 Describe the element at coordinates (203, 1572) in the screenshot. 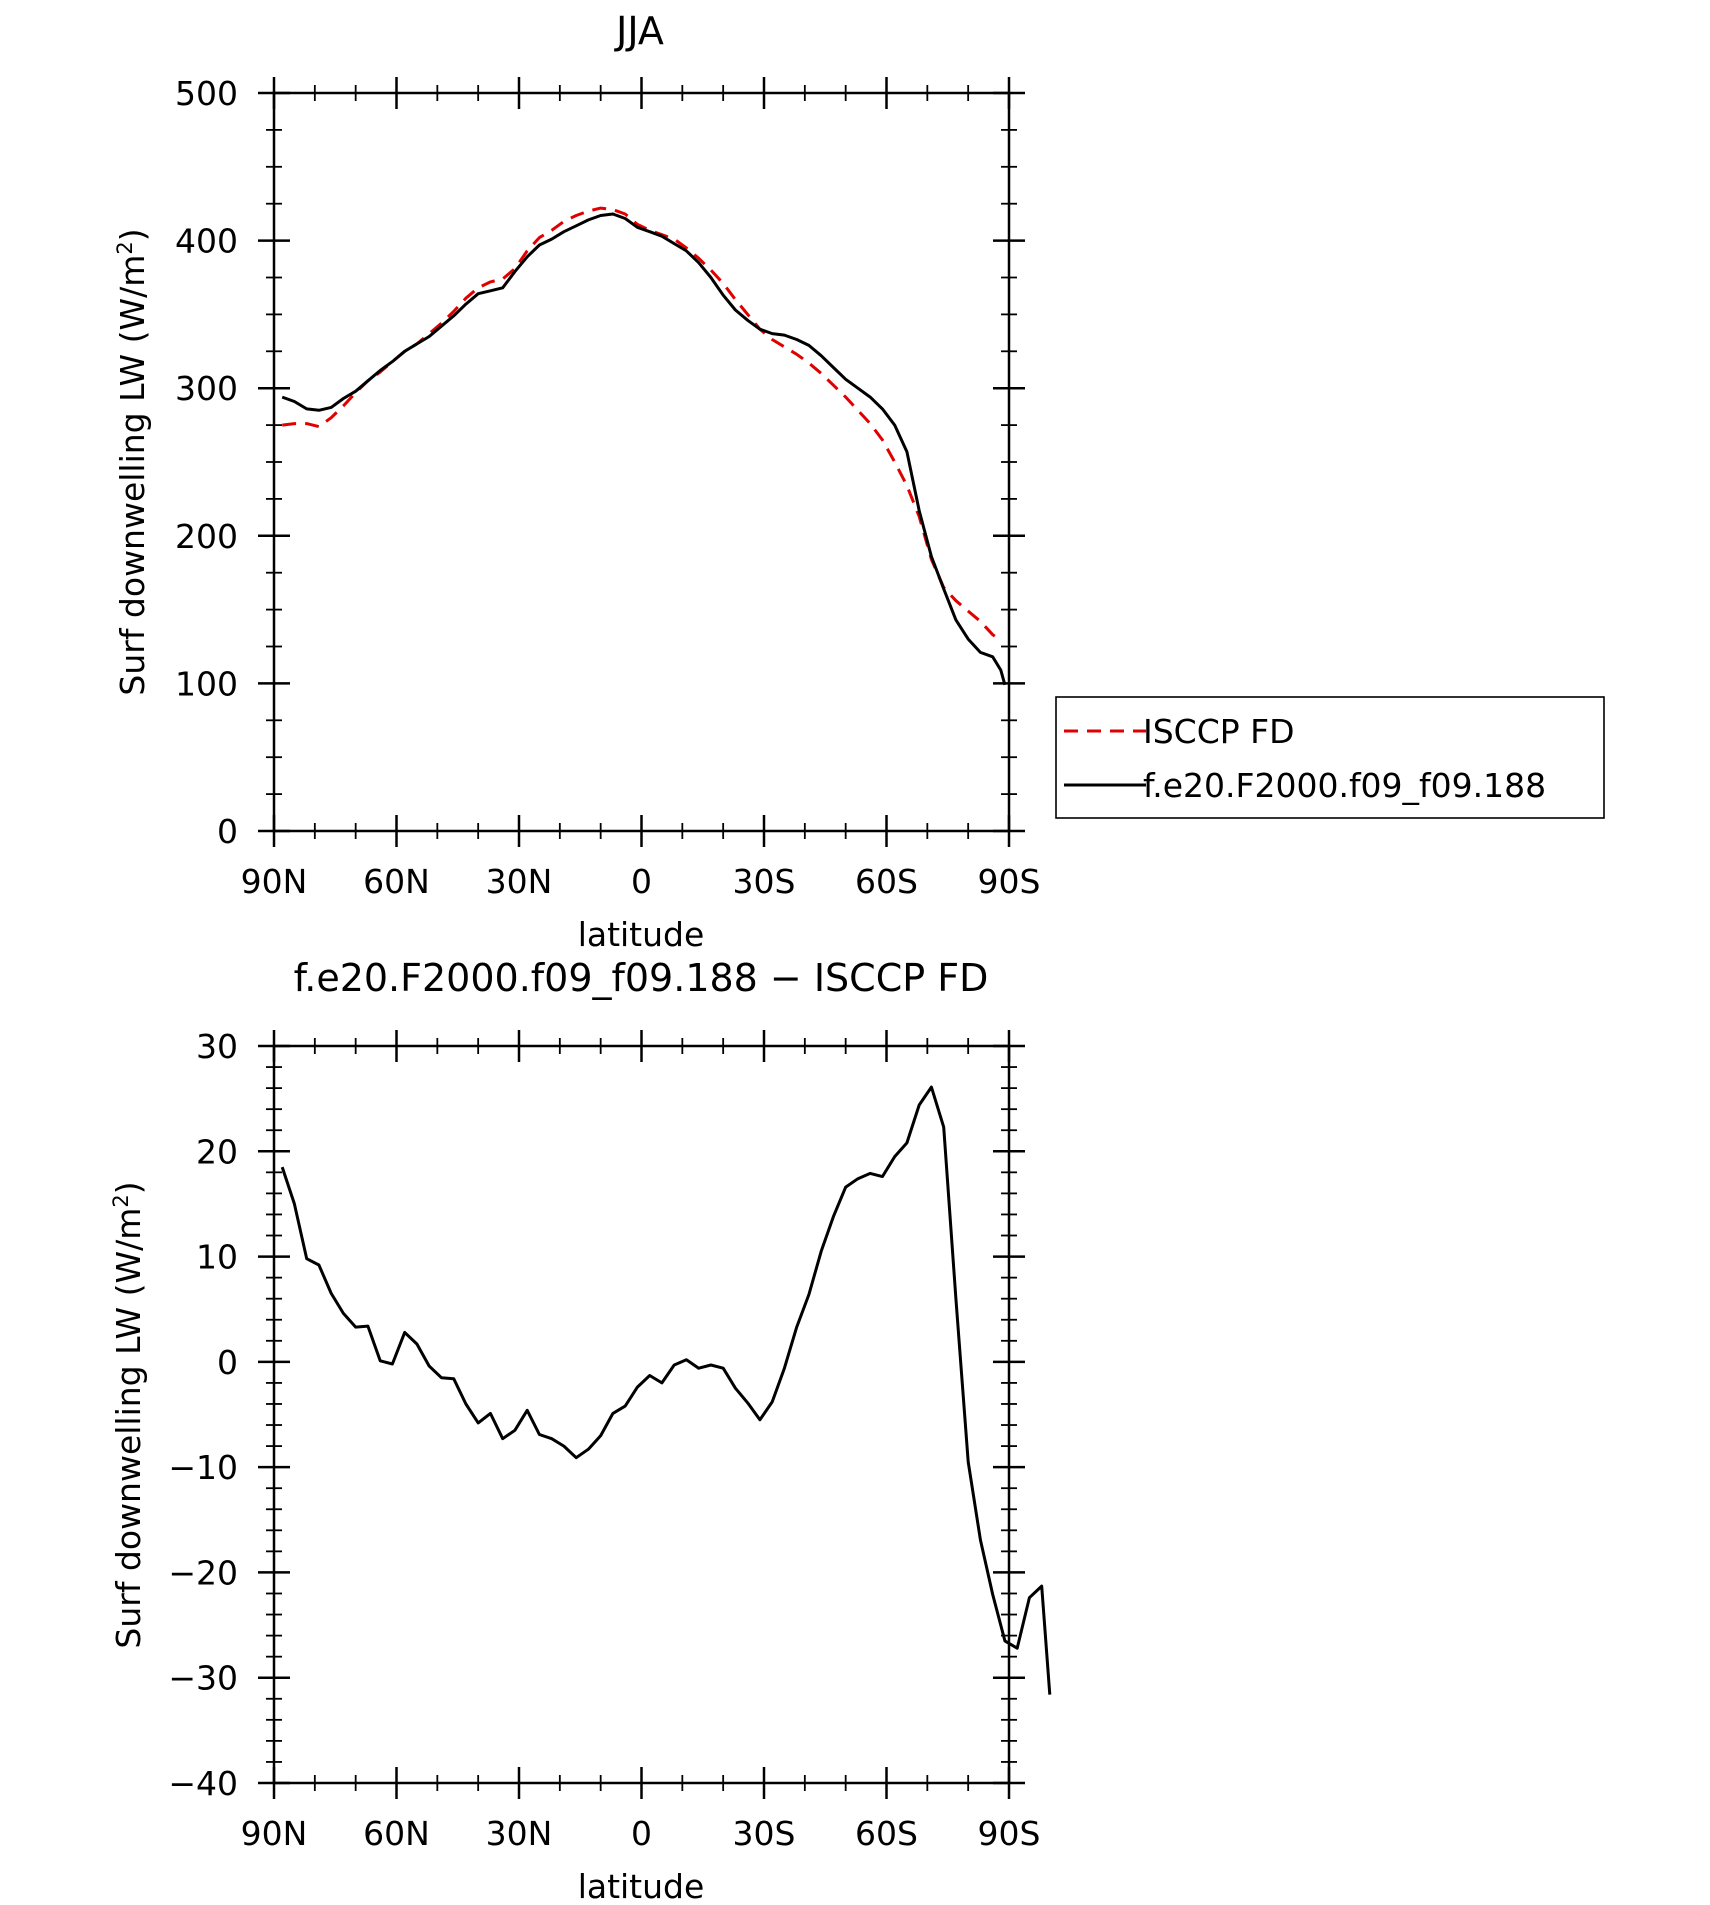

I see `y-tick-label: −20` at that location.